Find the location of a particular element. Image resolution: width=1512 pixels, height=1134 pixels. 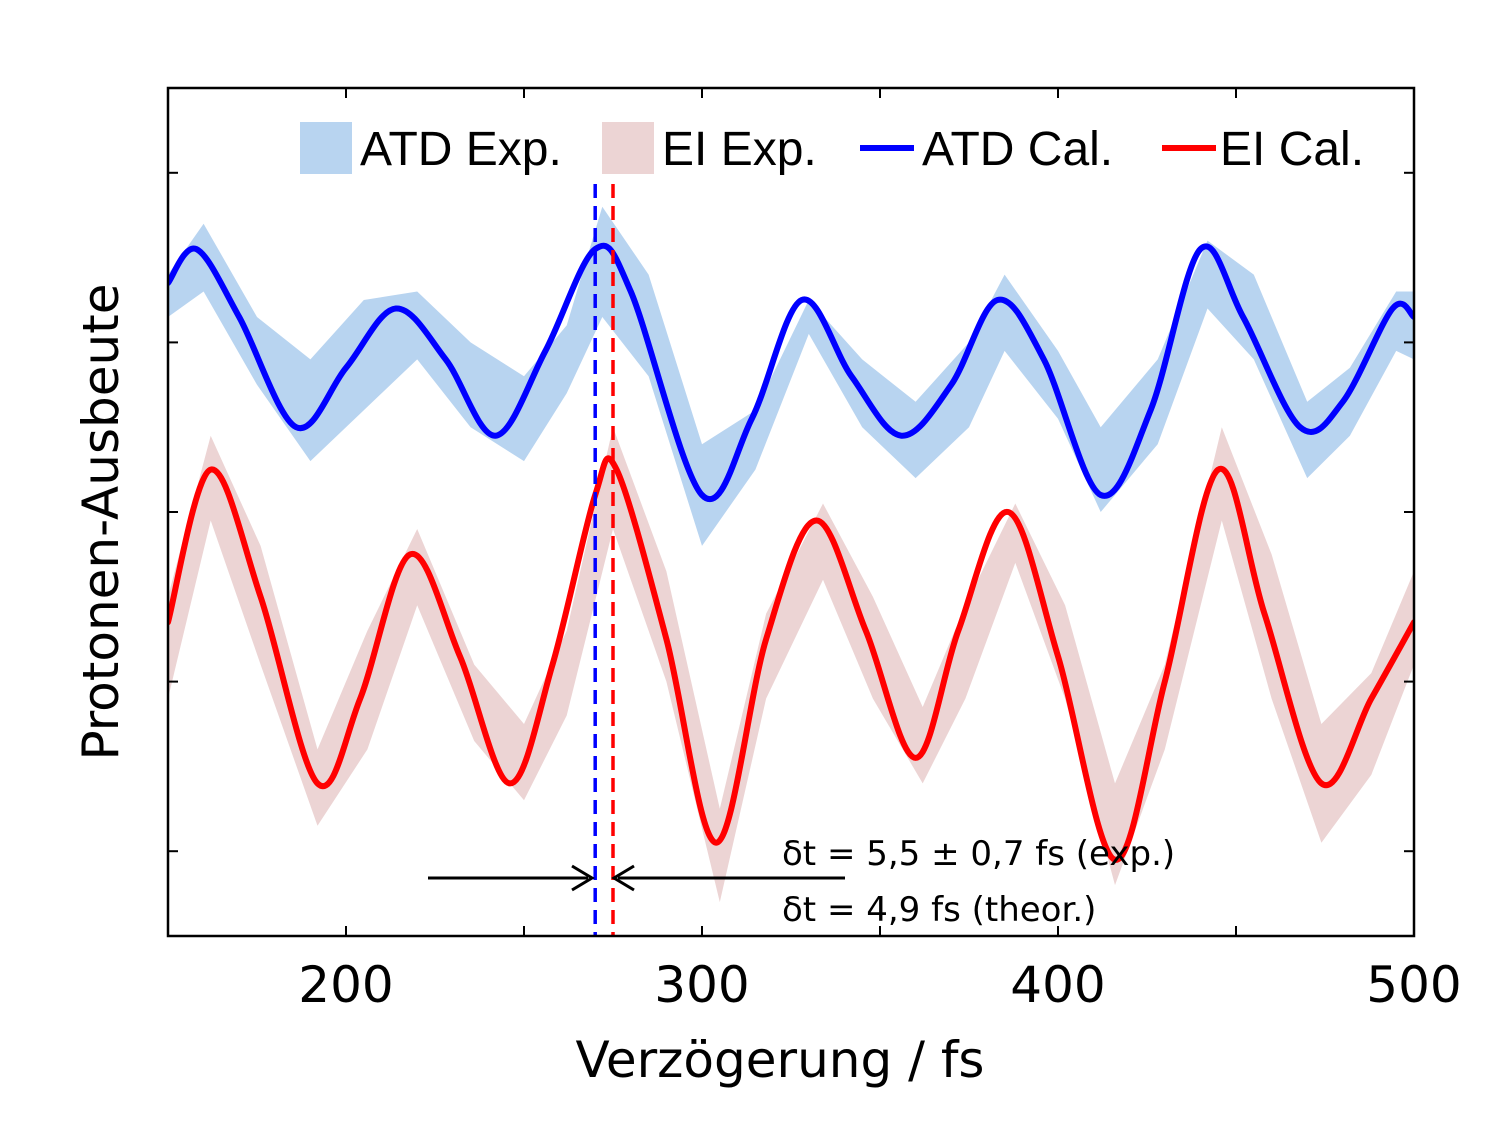

annotation-theor: δt = 4,9 fs (theor.) is located at coordinates (939, 910).